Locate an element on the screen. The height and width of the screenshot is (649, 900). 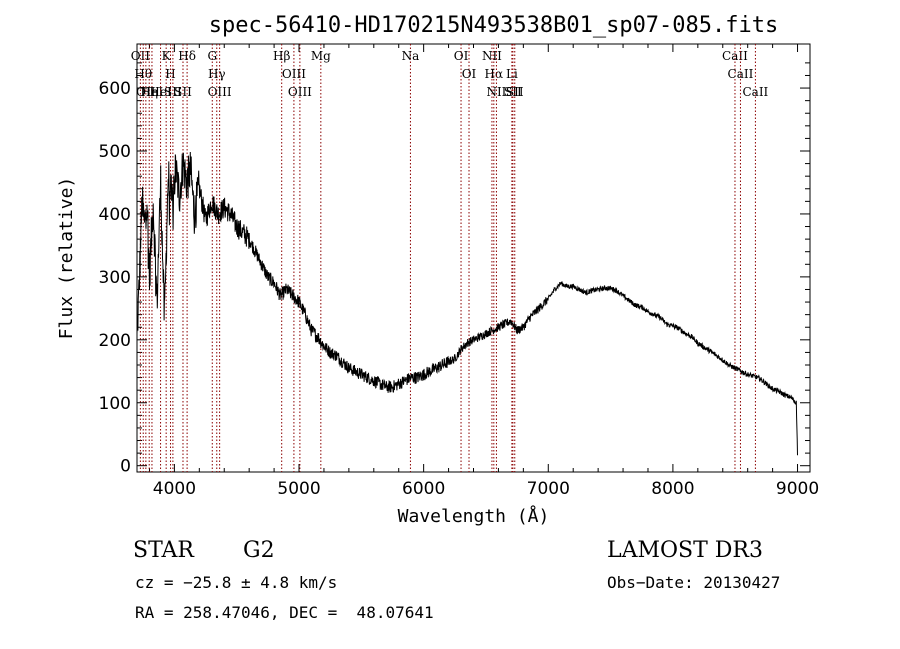
x-tick-label: 9000 is located at coordinates (797, 489).